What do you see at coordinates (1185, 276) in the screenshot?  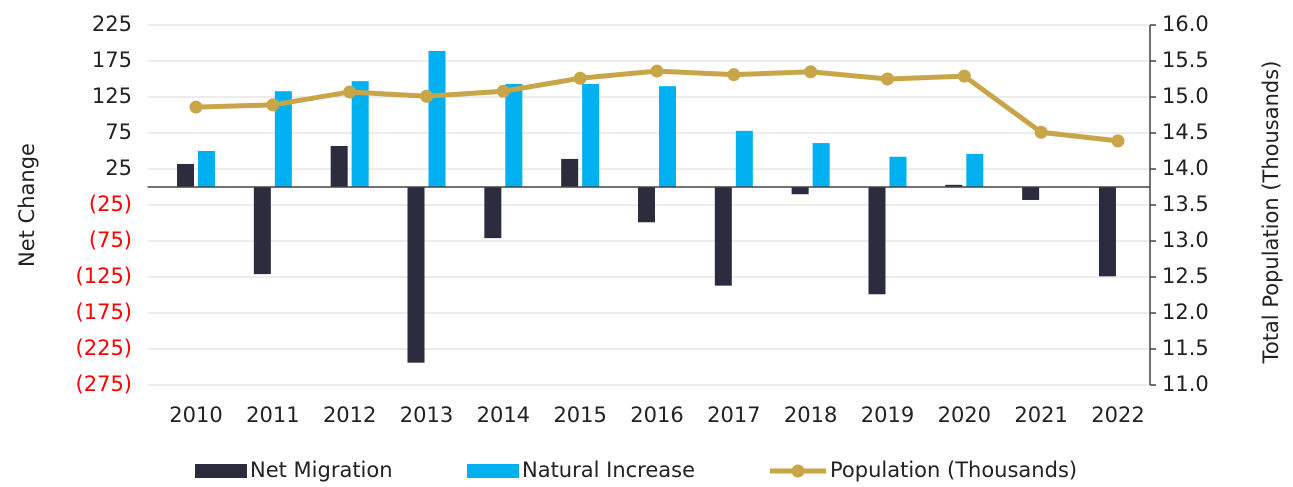 I see `y2-tick-label: 12.5` at bounding box center [1185, 276].